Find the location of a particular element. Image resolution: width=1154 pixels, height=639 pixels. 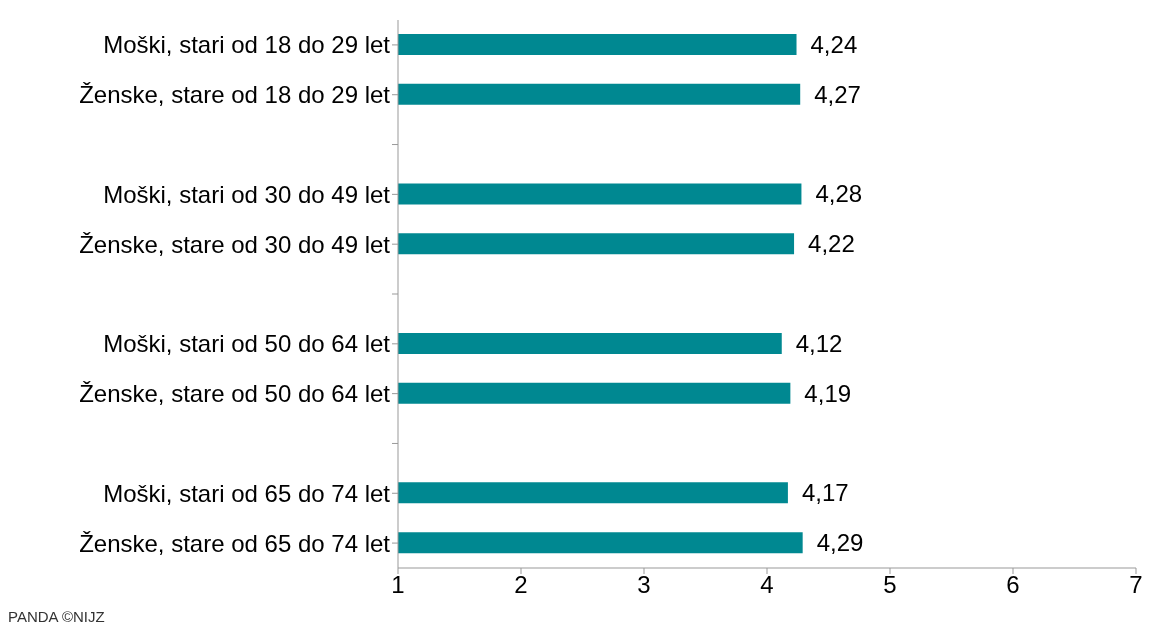

data-label: 4,24 is located at coordinates (834, 45).